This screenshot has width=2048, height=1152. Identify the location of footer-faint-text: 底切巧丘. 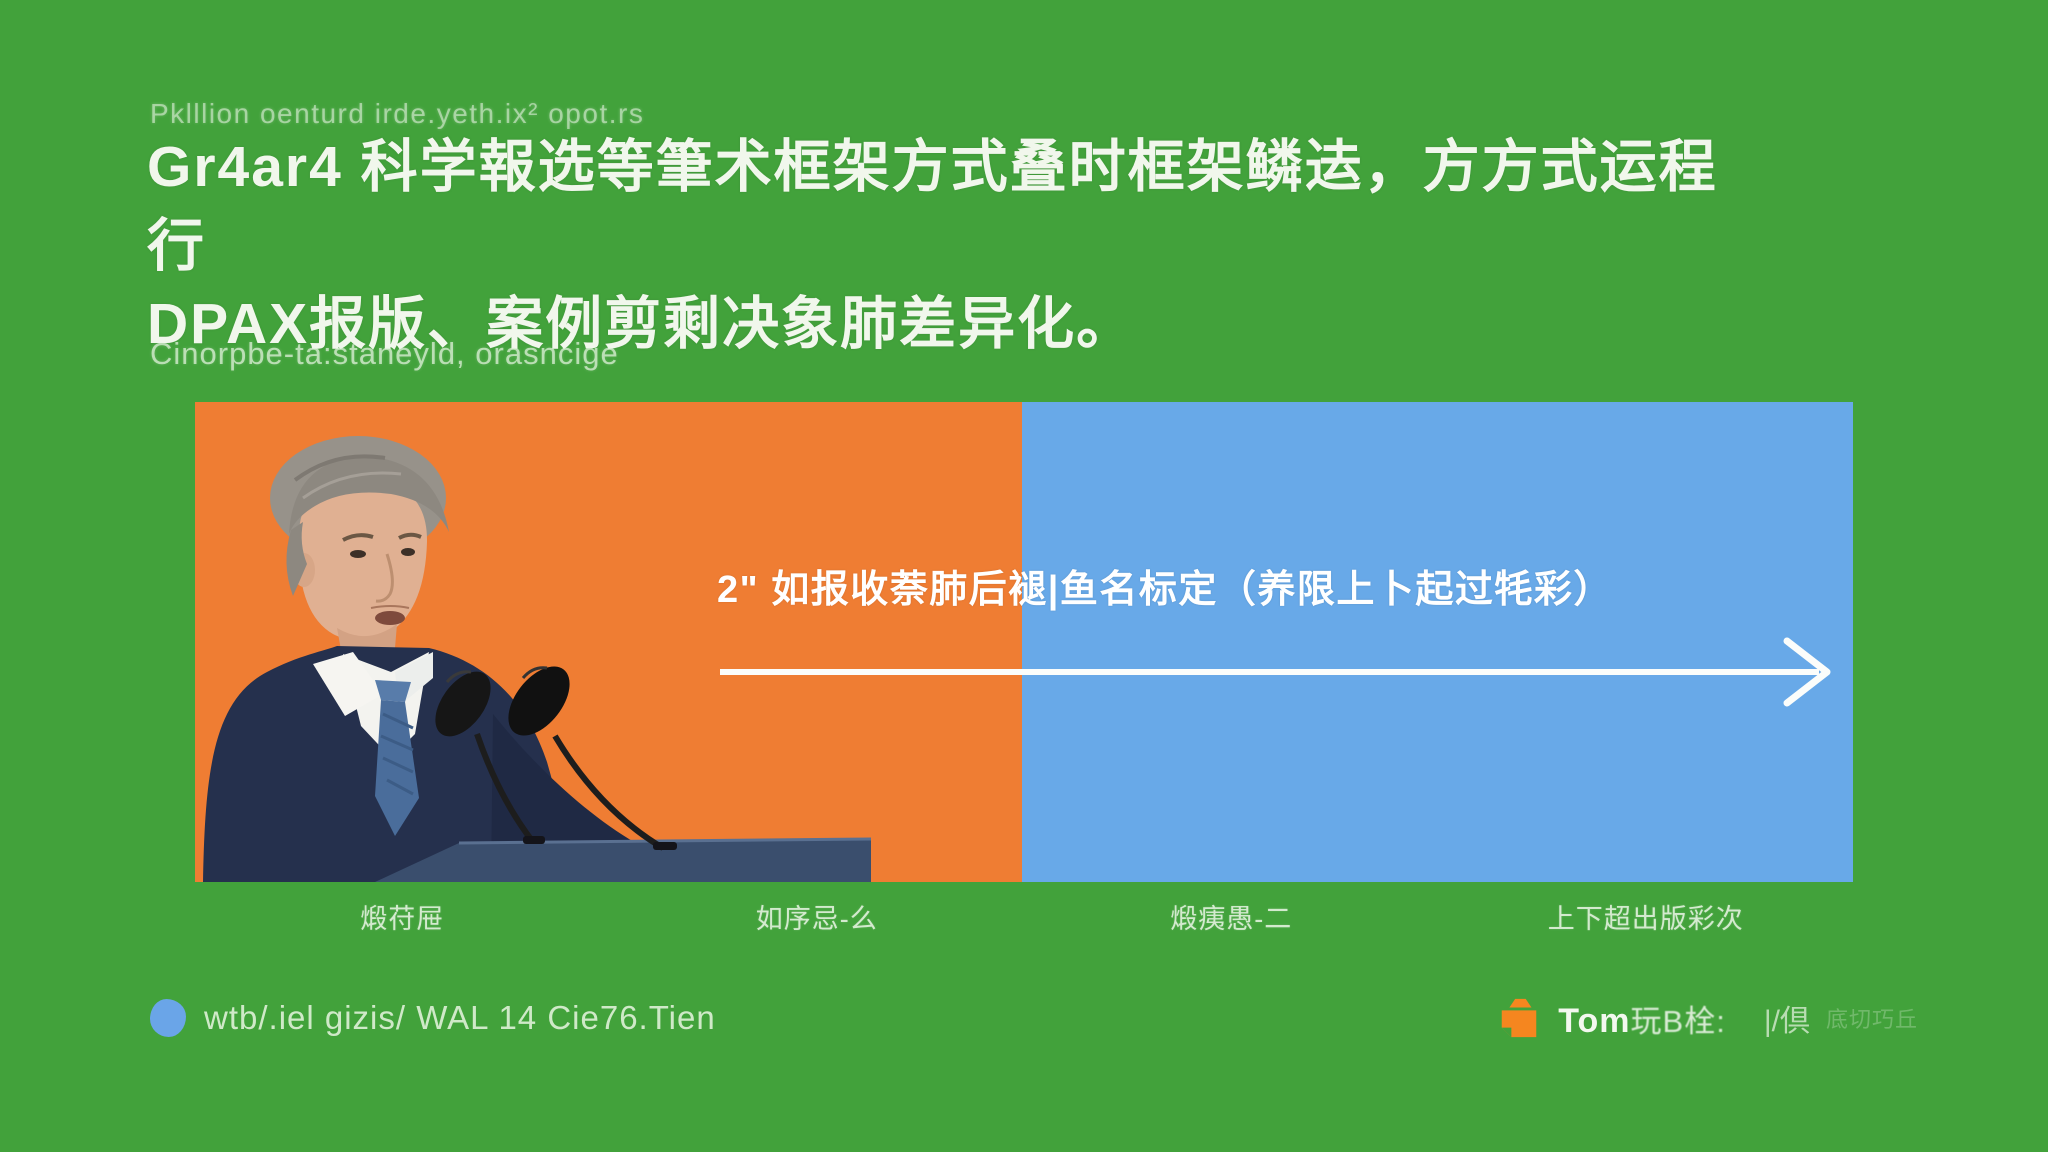
(1871, 1019).